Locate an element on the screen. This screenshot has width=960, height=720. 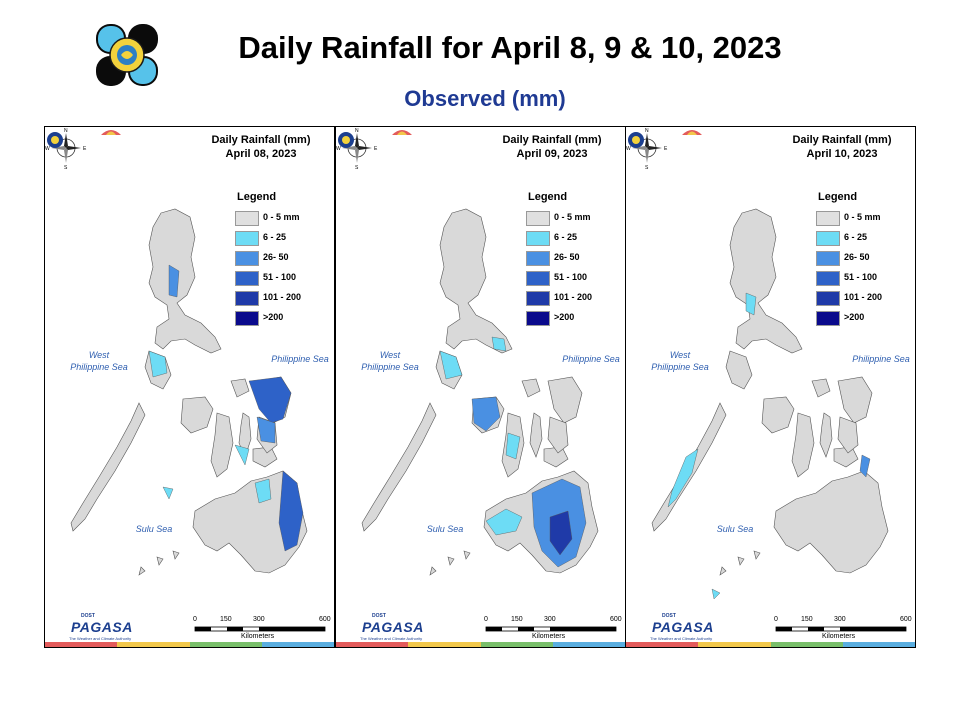
page-title: Daily Rainfall for April 8, 9 & 10, 2023 is located at coordinates (510, 47).